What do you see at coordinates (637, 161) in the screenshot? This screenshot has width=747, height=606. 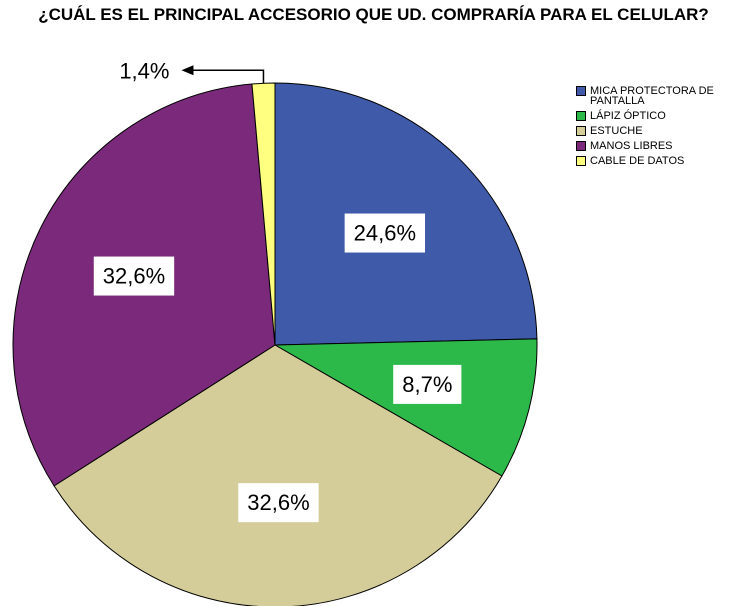 I see `legend-label: CABLE DE DATOS` at bounding box center [637, 161].